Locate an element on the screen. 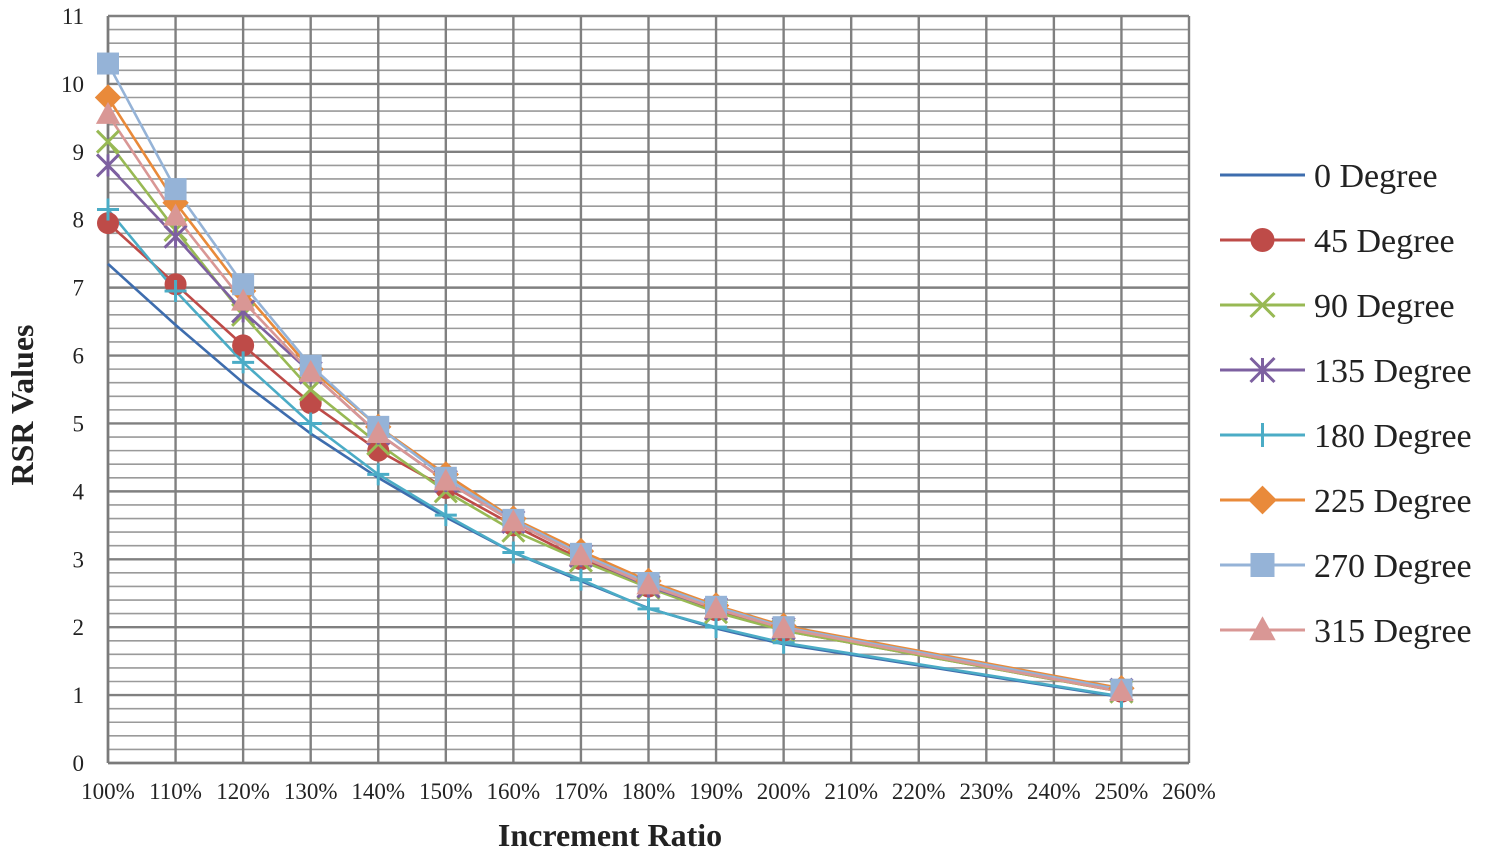  x-axis-title: Increment Ratio is located at coordinates (610, 835).